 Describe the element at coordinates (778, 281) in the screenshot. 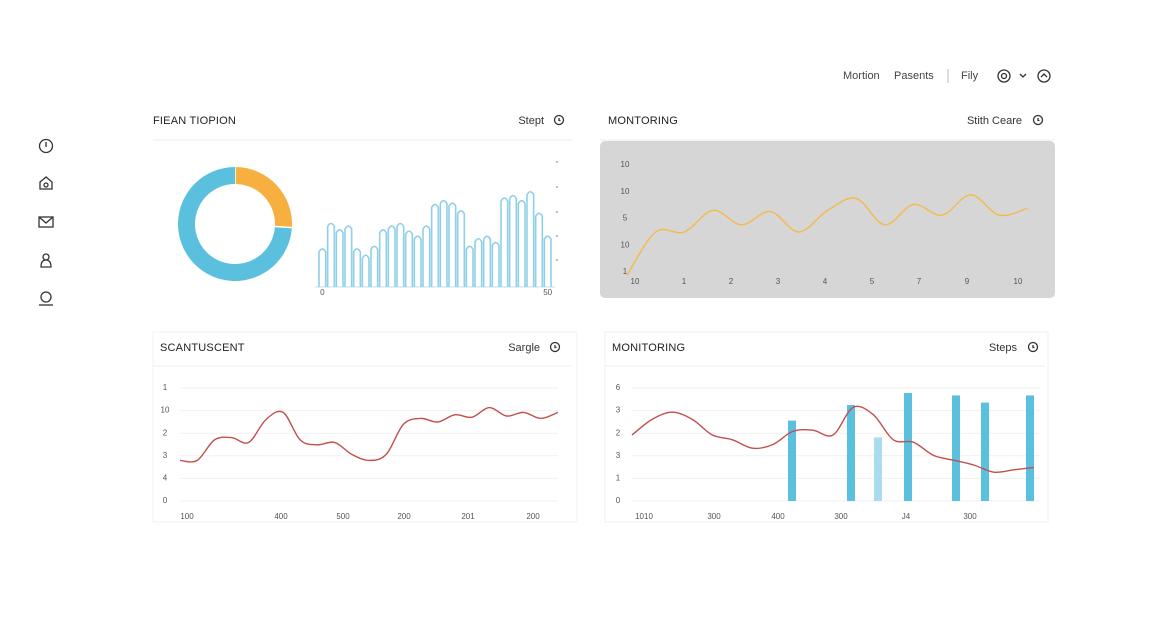

I see `x-axis-label: 3` at that location.